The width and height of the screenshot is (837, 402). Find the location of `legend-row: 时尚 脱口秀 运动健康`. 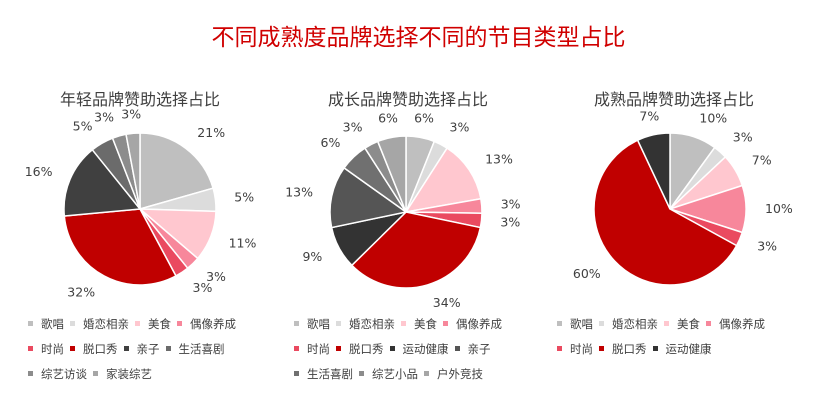

legend-row: 时尚 脱口秀 运动健康 is located at coordinates (664, 353).